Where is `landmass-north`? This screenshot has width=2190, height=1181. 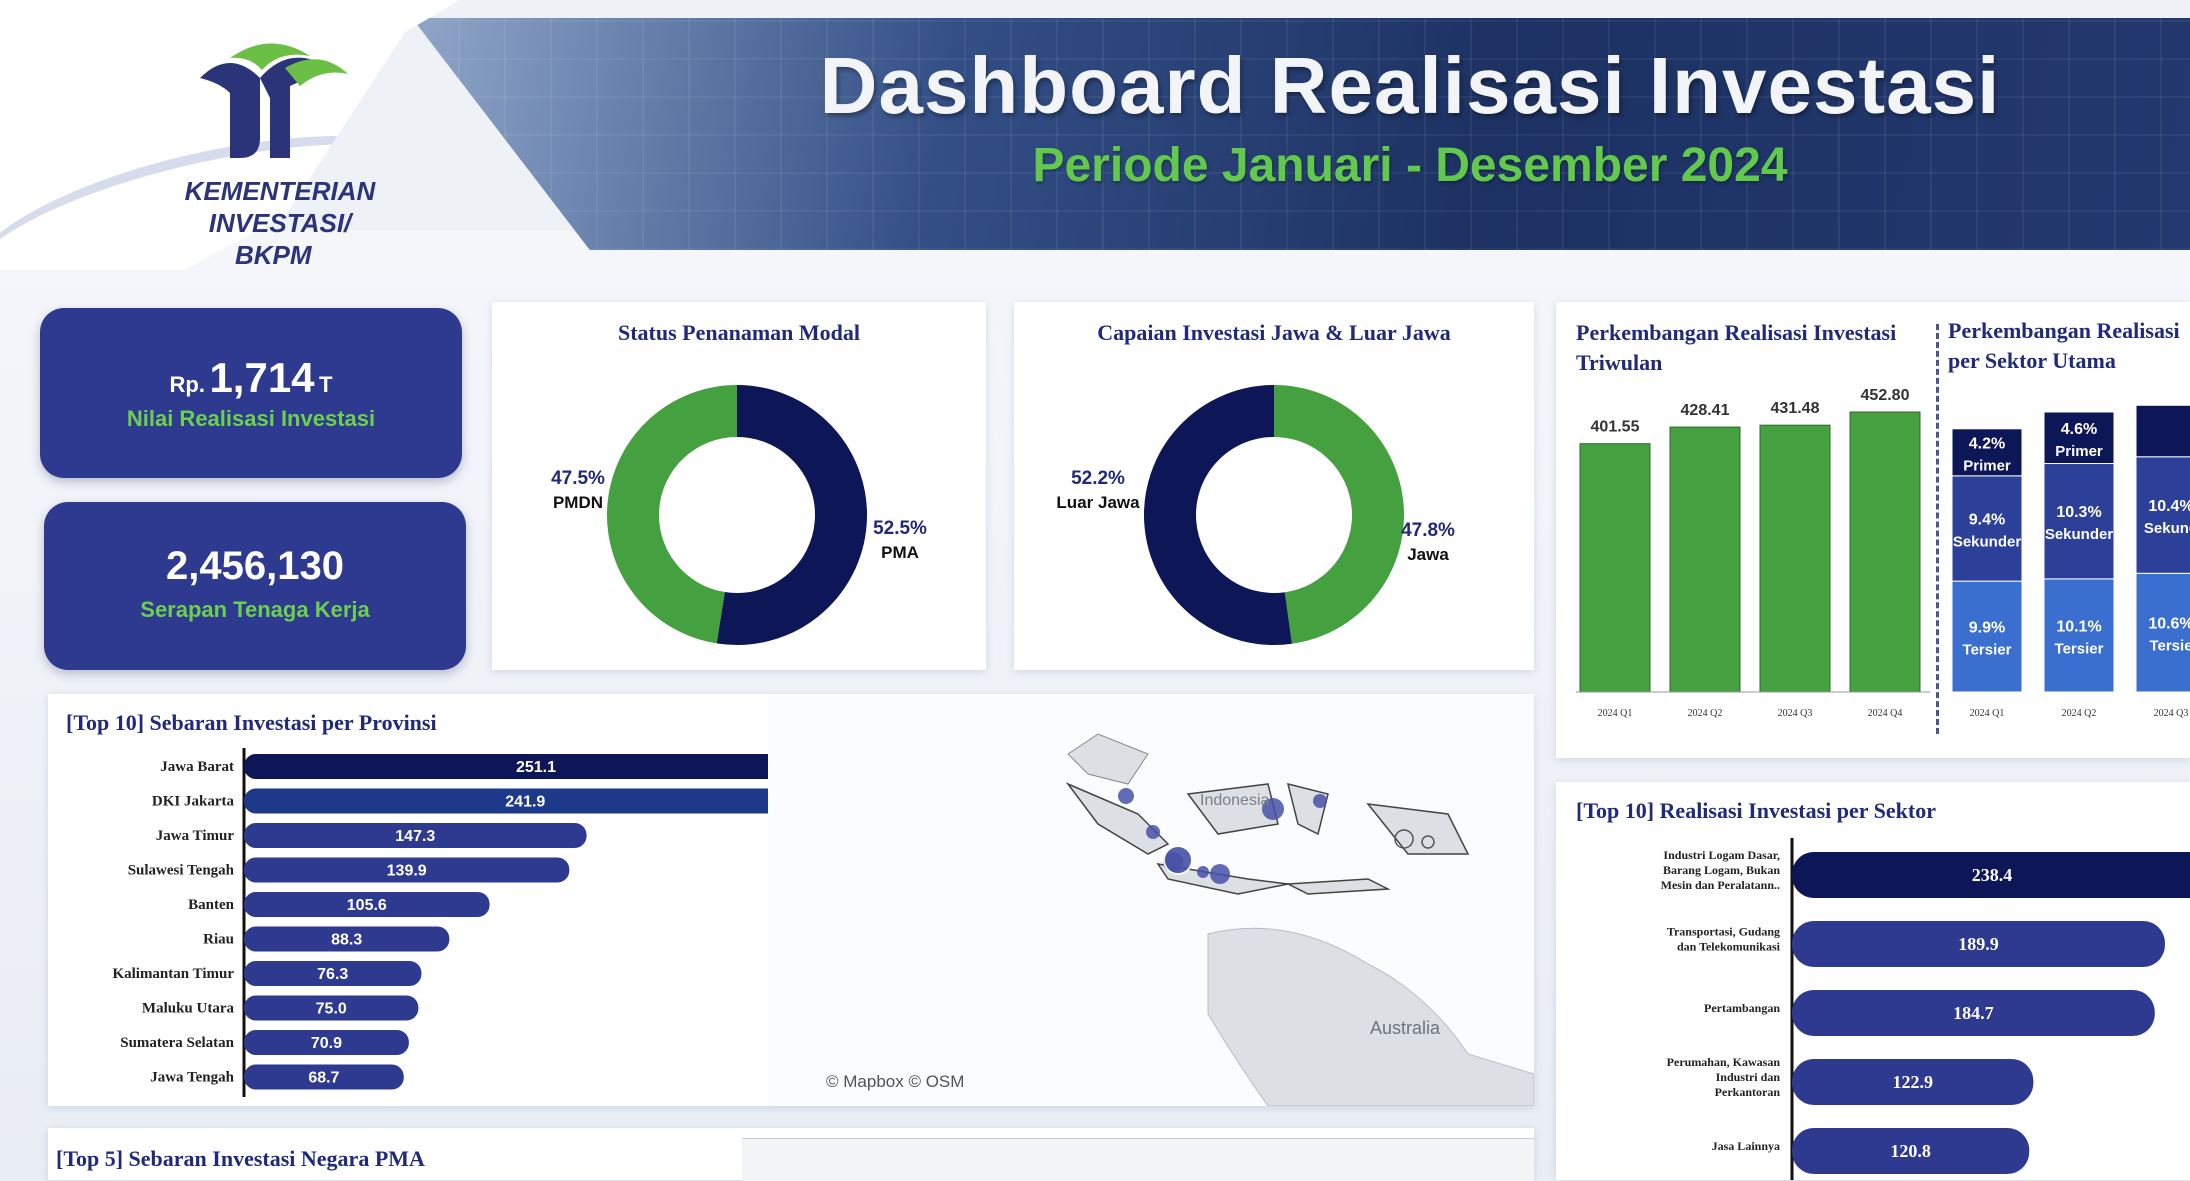
landmass-north is located at coordinates (1108, 759).